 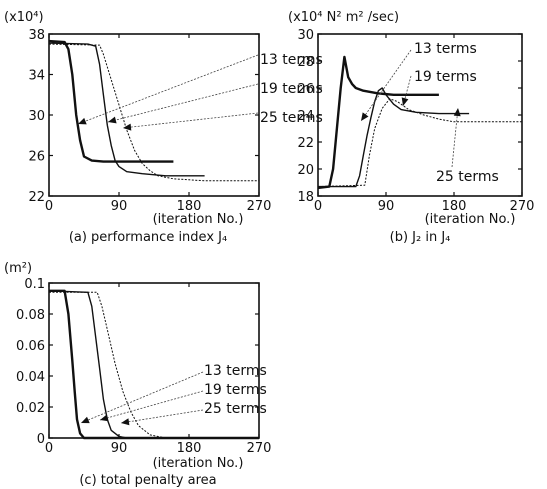 What do you see at coordinates (30, 315) in the screenshot?
I see `y-tick-label: 0.08` at bounding box center [30, 315].